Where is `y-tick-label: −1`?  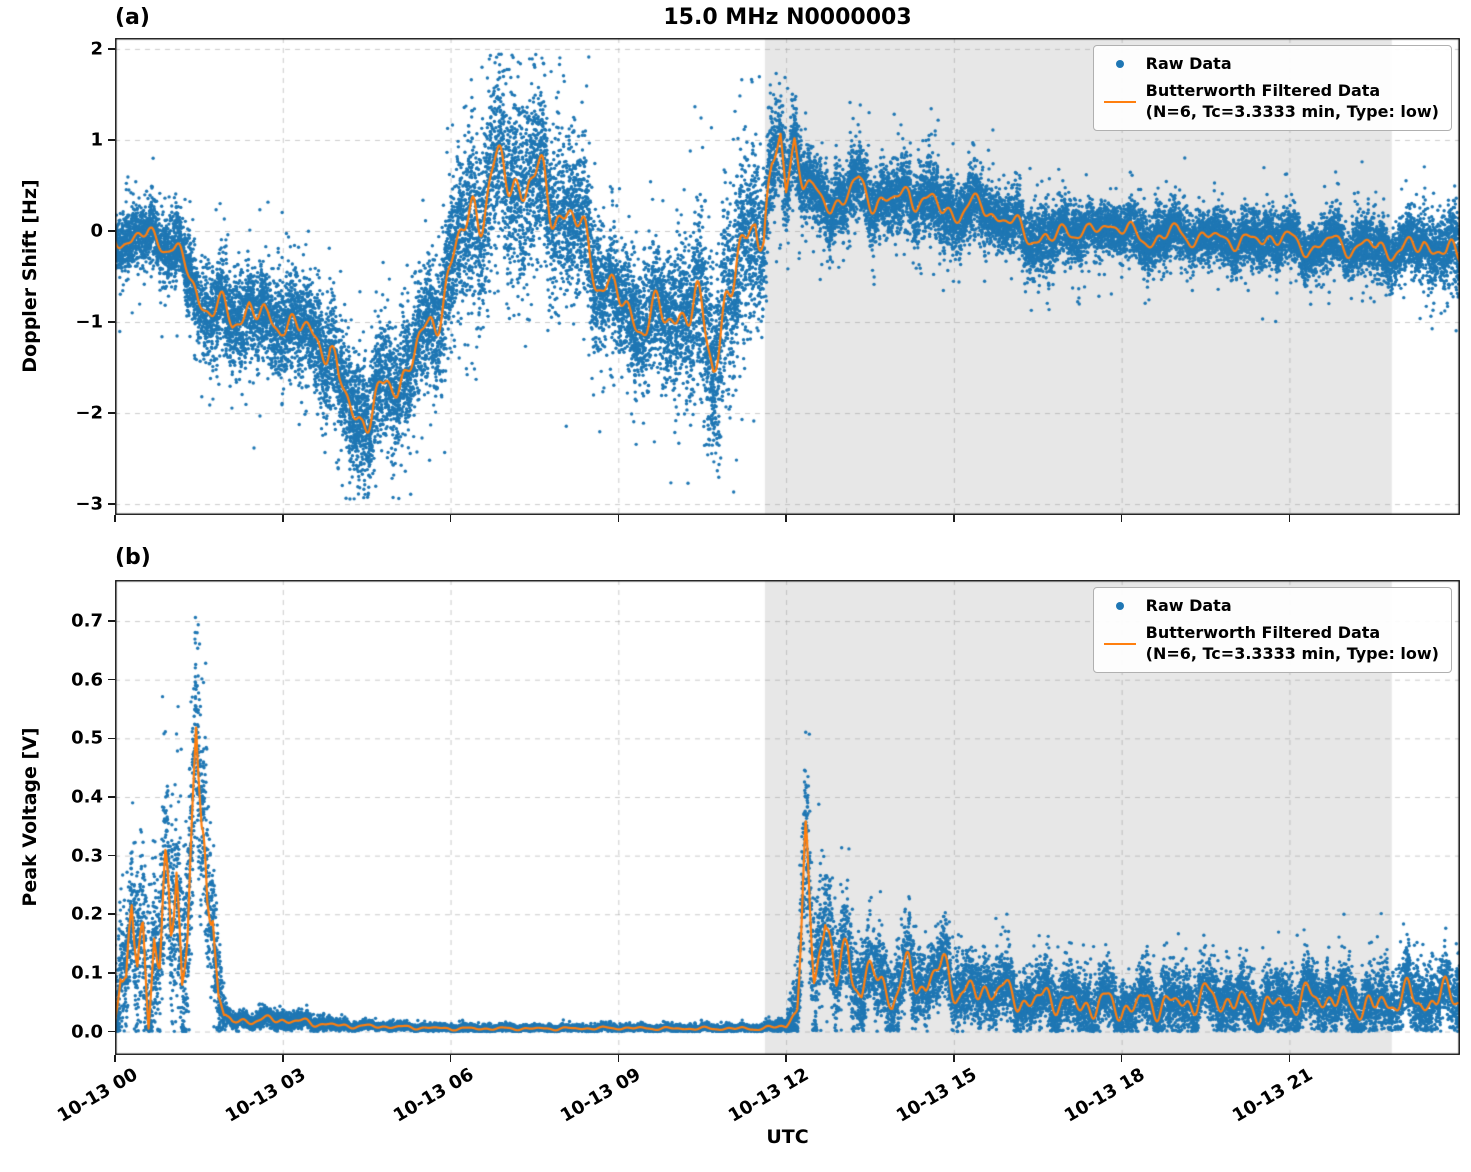
y-tick-label: −1 is located at coordinates (89, 322).